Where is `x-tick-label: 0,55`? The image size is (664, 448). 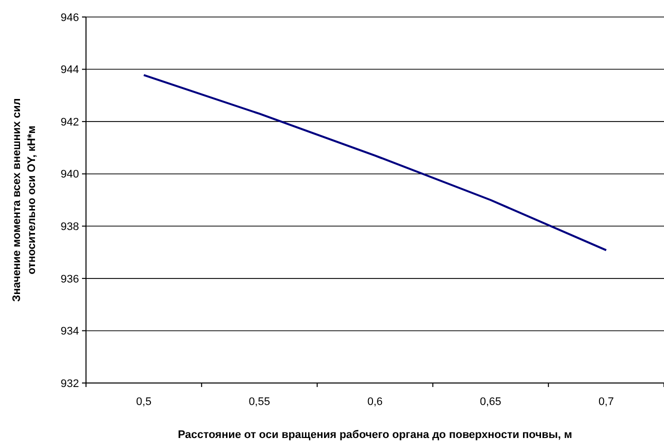
x-tick-label: 0,55 is located at coordinates (259, 402).